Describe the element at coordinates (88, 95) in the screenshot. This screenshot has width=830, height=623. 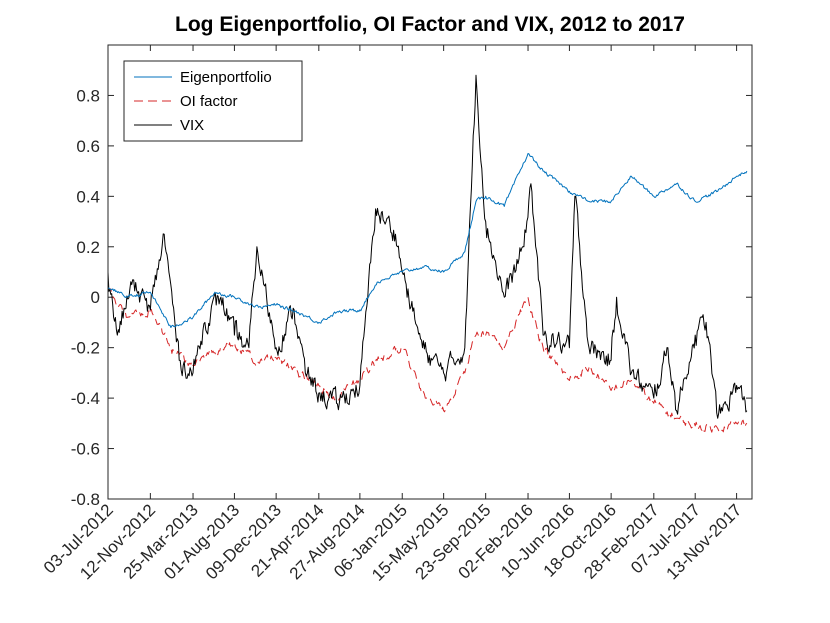
I see `y-tick-label: 0.8` at that location.